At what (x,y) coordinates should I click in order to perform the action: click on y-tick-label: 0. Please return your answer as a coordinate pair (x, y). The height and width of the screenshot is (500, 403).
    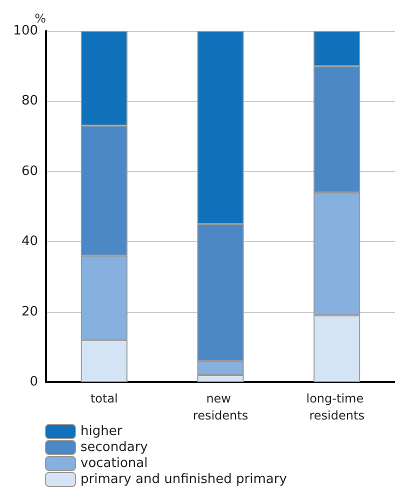
    Looking at the image, I should click on (34, 382).